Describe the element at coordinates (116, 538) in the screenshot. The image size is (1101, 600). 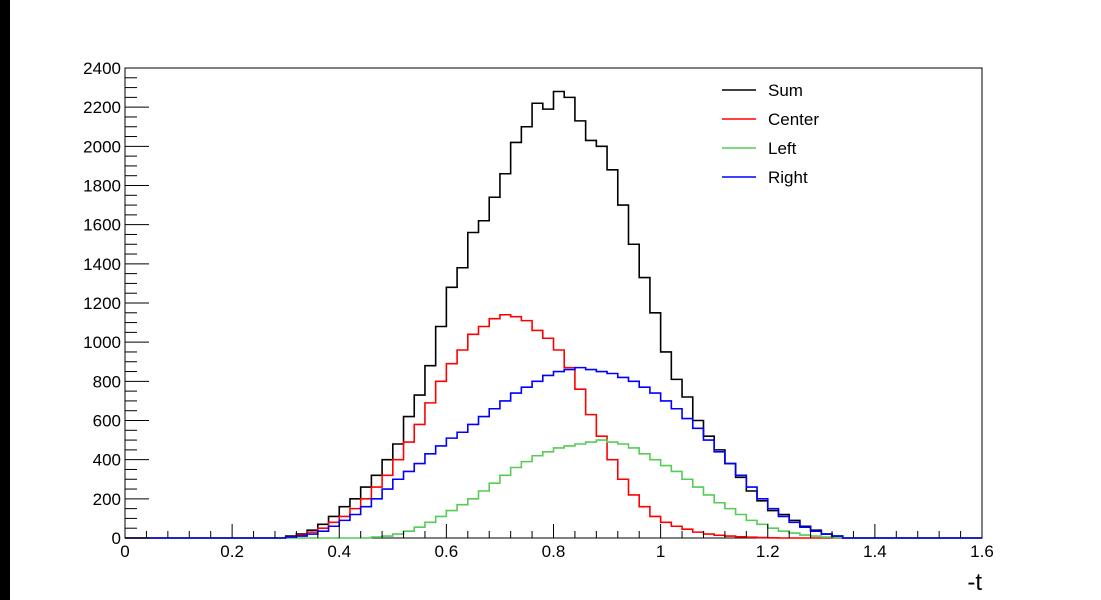
I see `y-tick-label: 0` at that location.